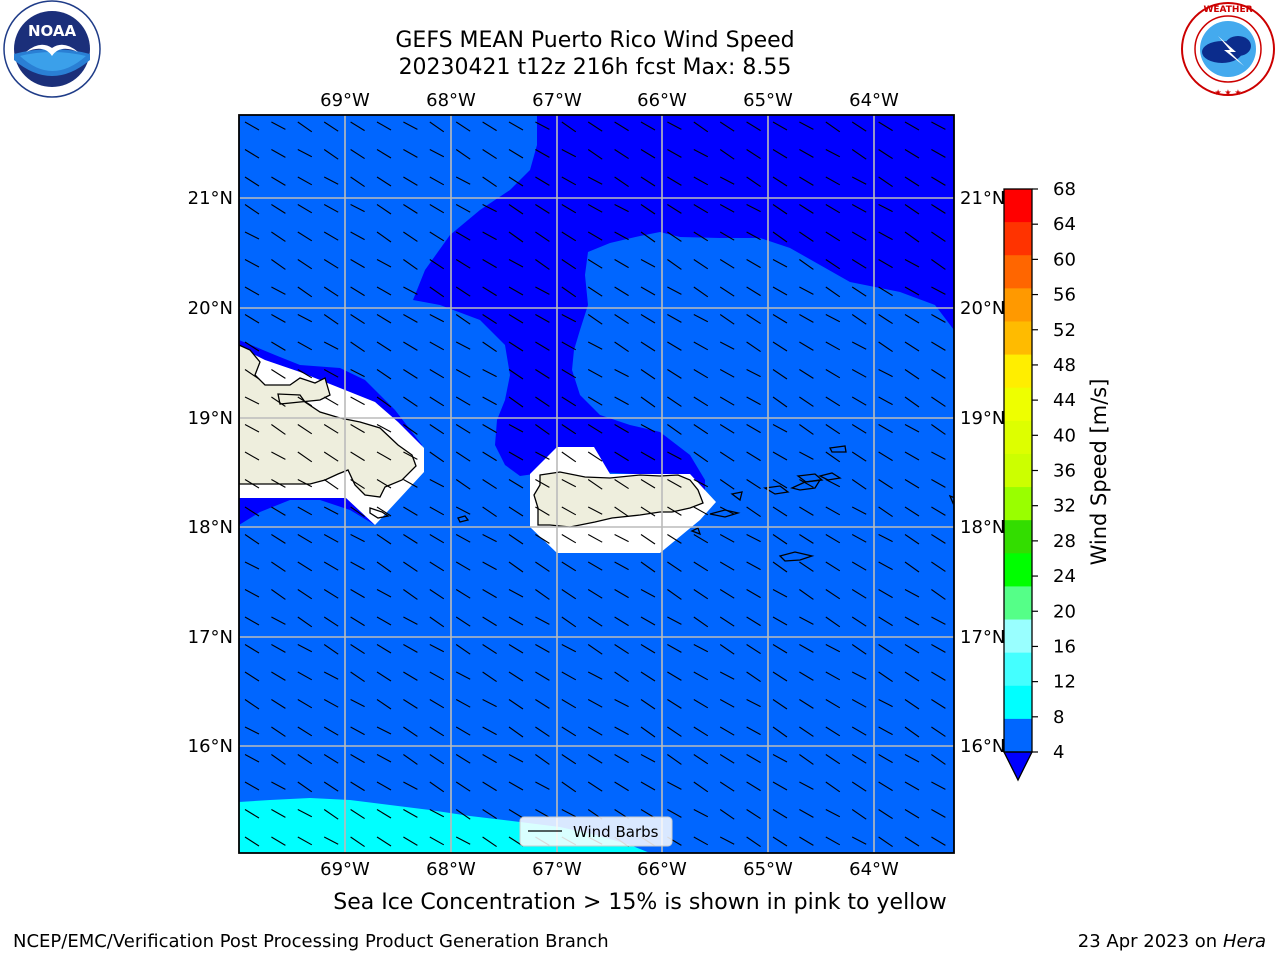 The height and width of the screenshot is (960, 1280). Describe the element at coordinates (451, 100) in the screenshot. I see `lon-label-top: 68°W` at that location.